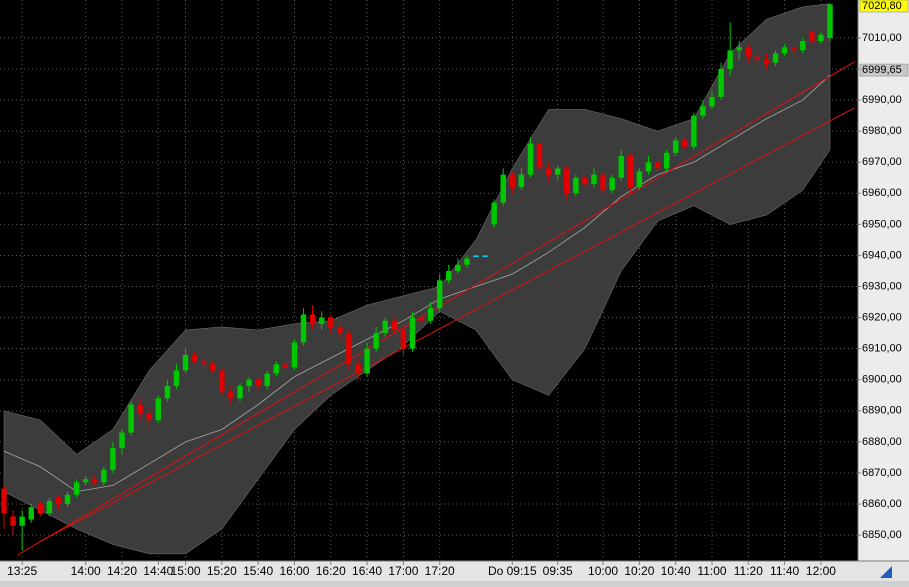 Image resolution: width=909 pixels, height=587 pixels. Describe the element at coordinates (86, 571) in the screenshot. I see `x-tick-label: 14:00` at that location.